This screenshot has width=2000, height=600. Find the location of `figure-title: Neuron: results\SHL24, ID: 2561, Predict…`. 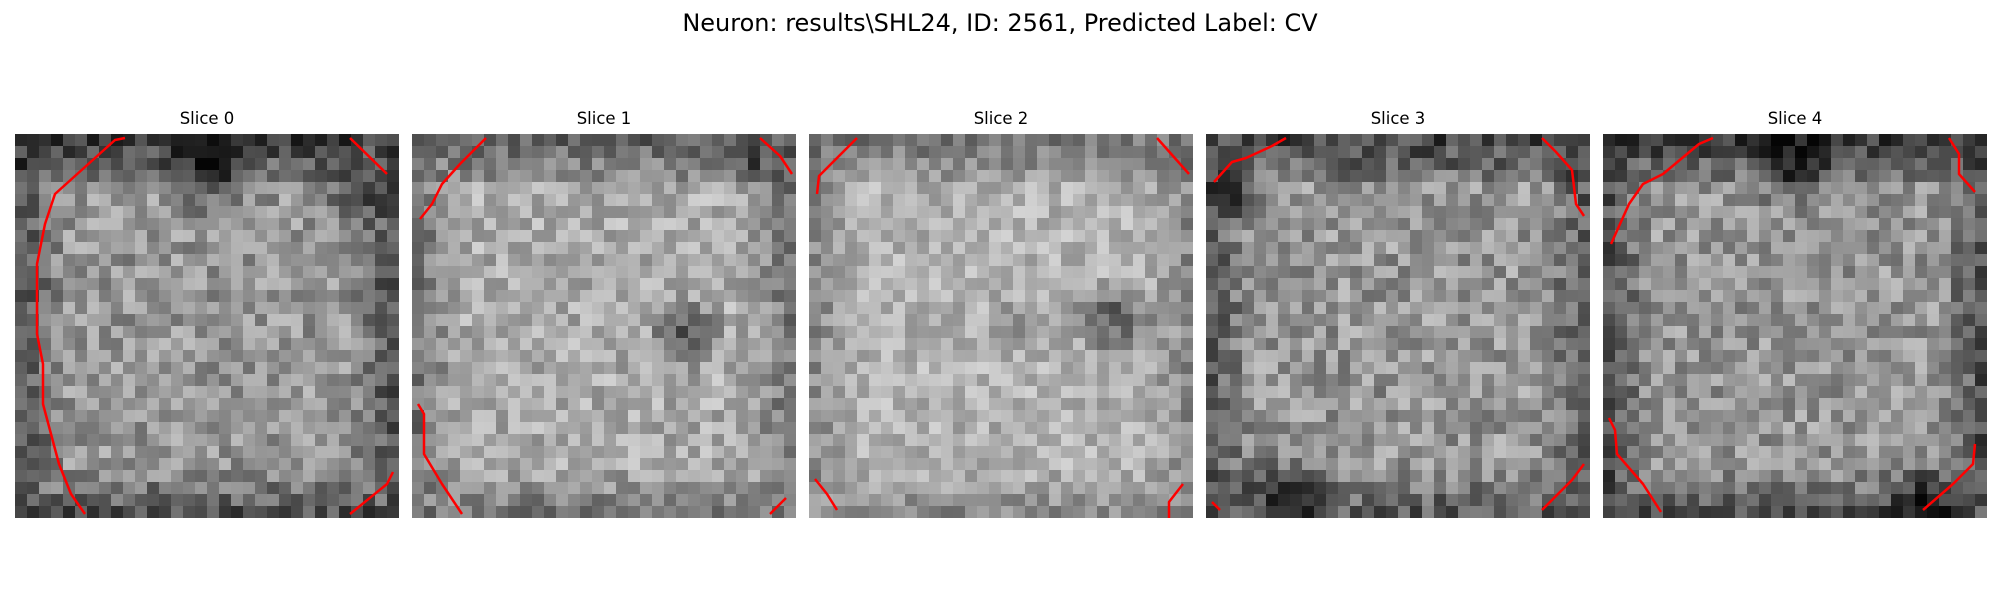

figure-title: Neuron: results\SHL24, ID: 2561, Predict… is located at coordinates (1000, 23).